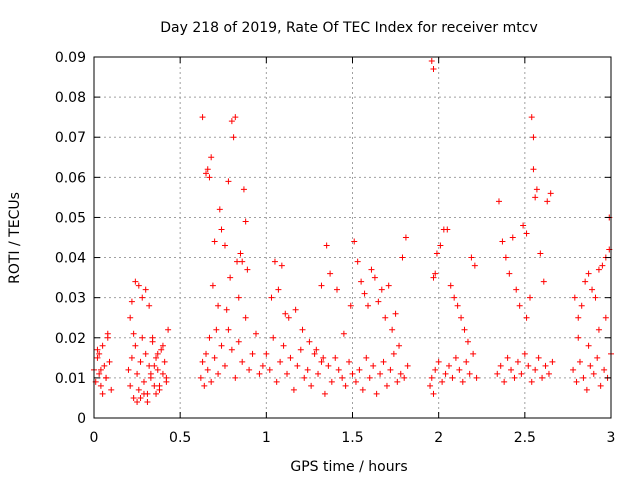  What do you see at coordinates (70, 259) in the screenshot?
I see `y-tick-label: 0.04` at bounding box center [70, 259].